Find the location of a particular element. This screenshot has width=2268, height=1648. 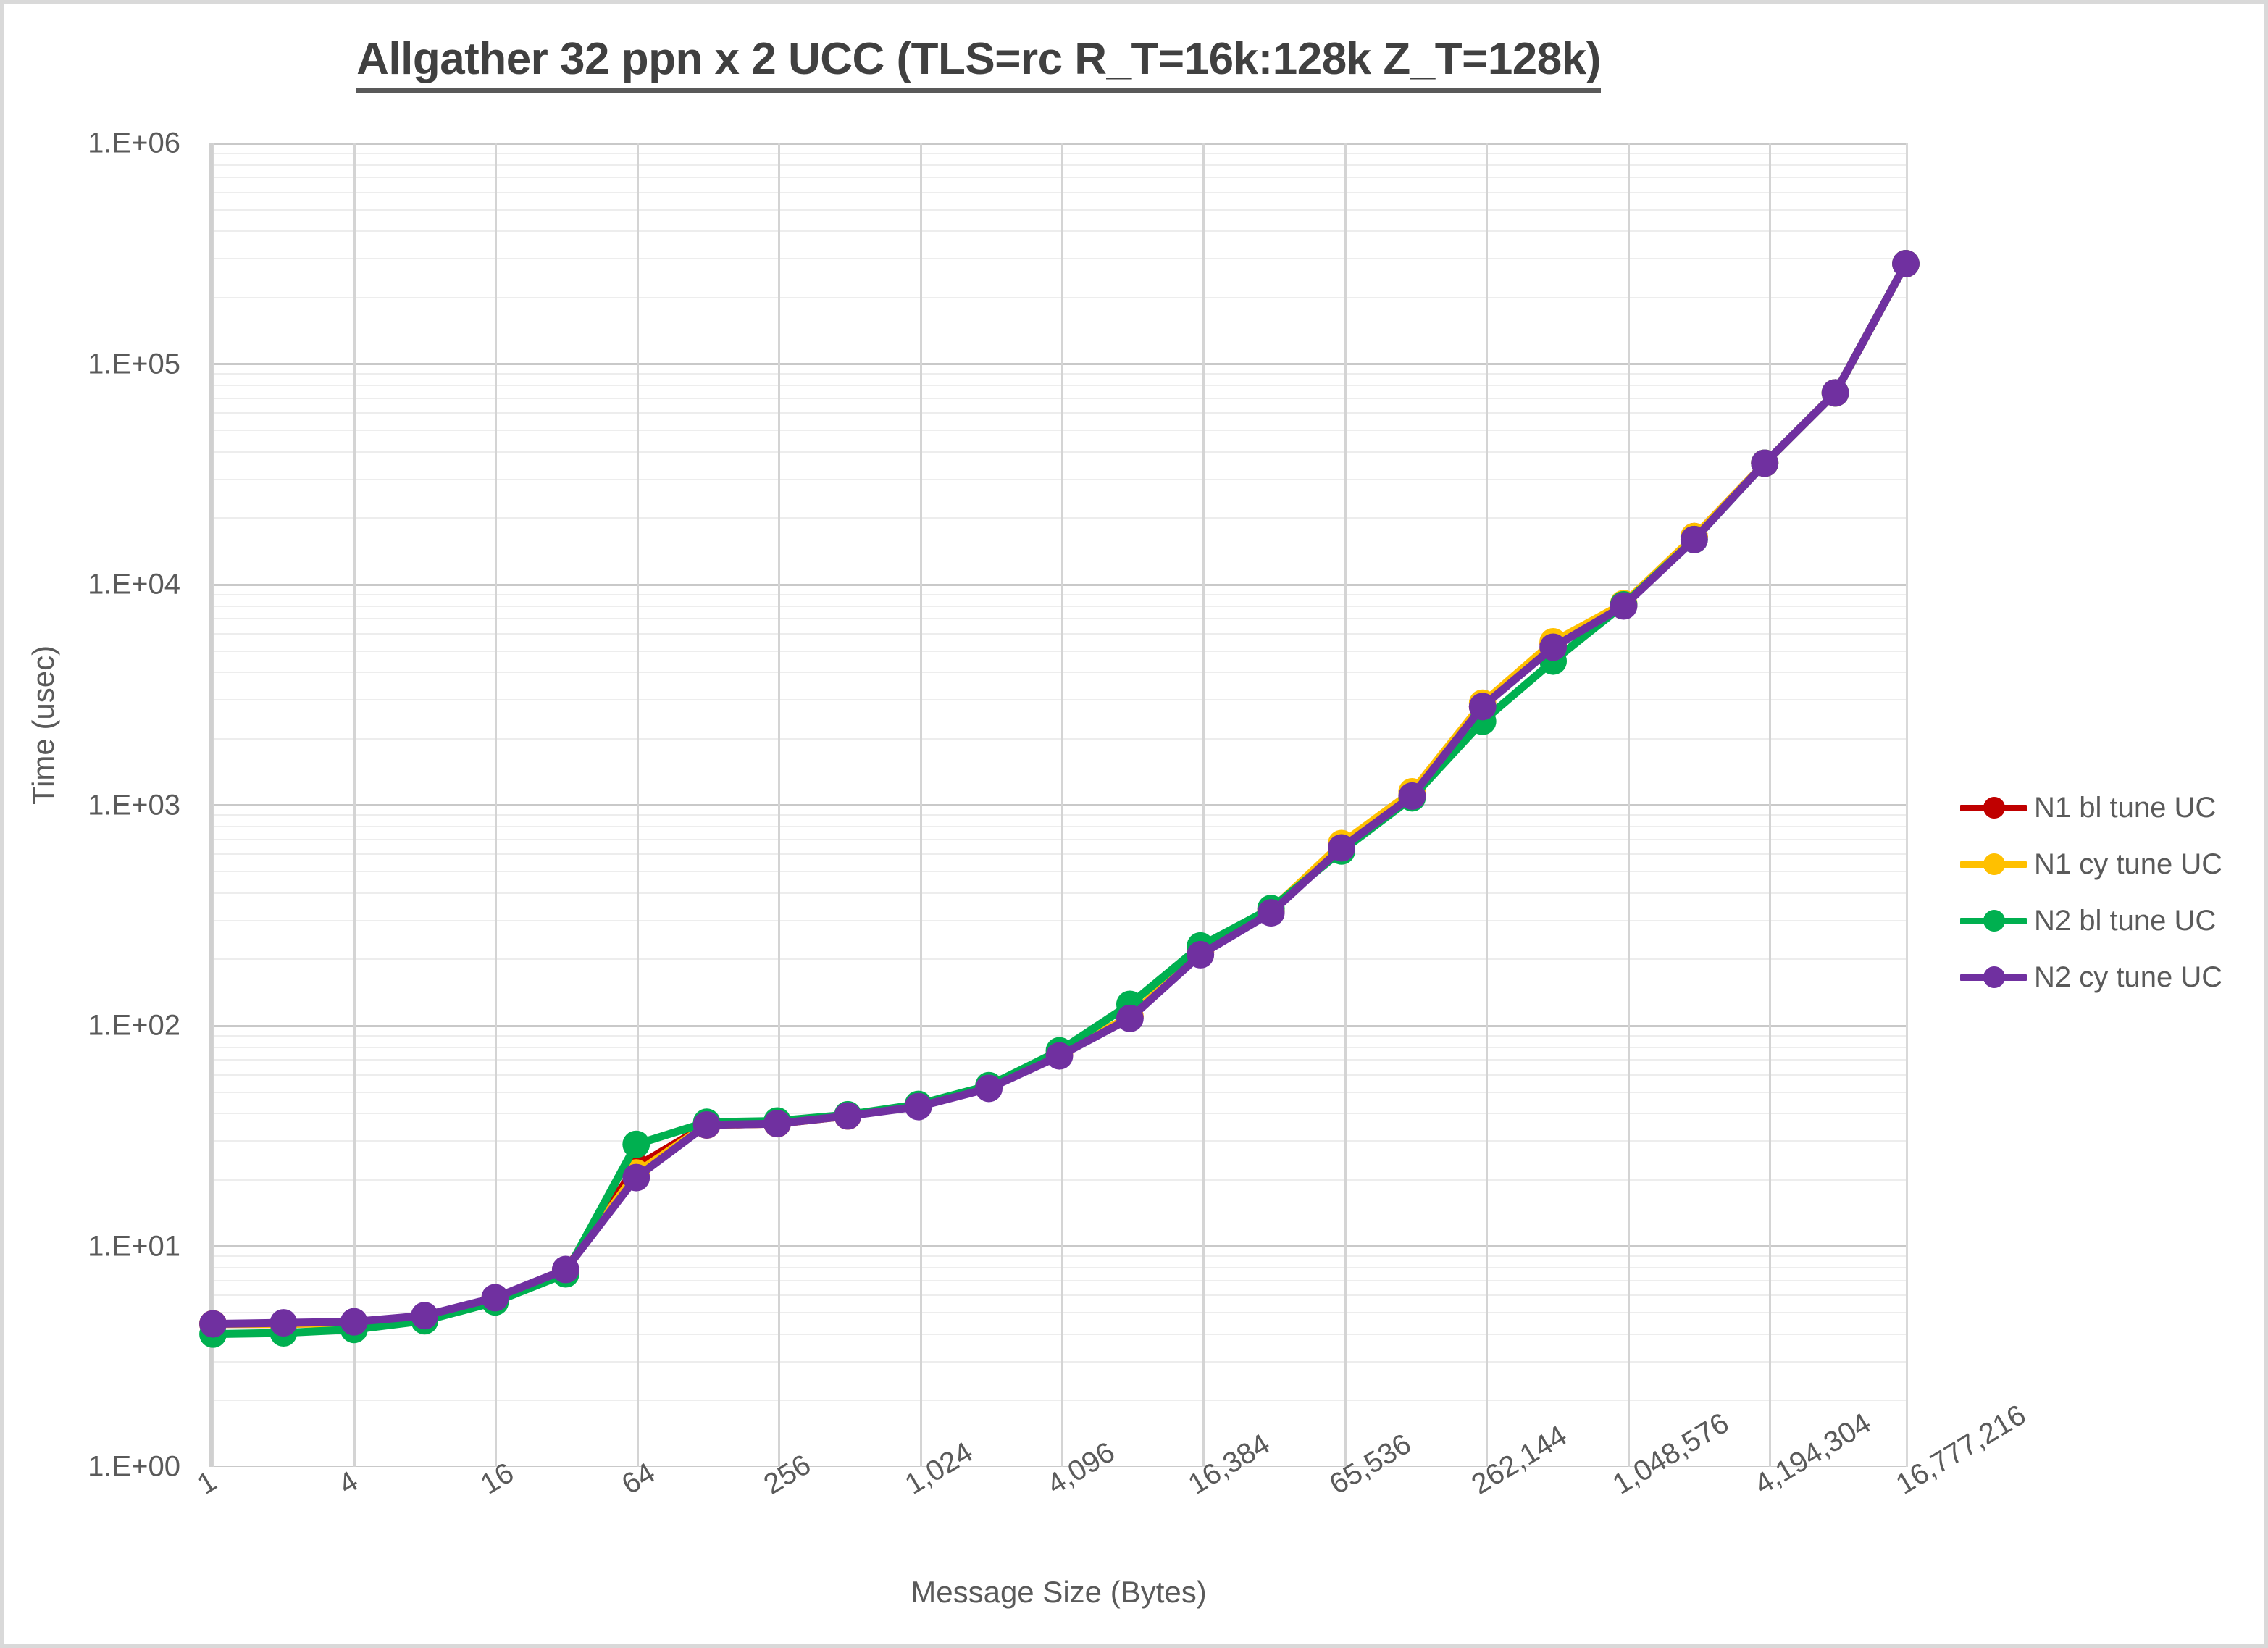

legend-item: N1 cy tune UC is located at coordinates (2105, 864).